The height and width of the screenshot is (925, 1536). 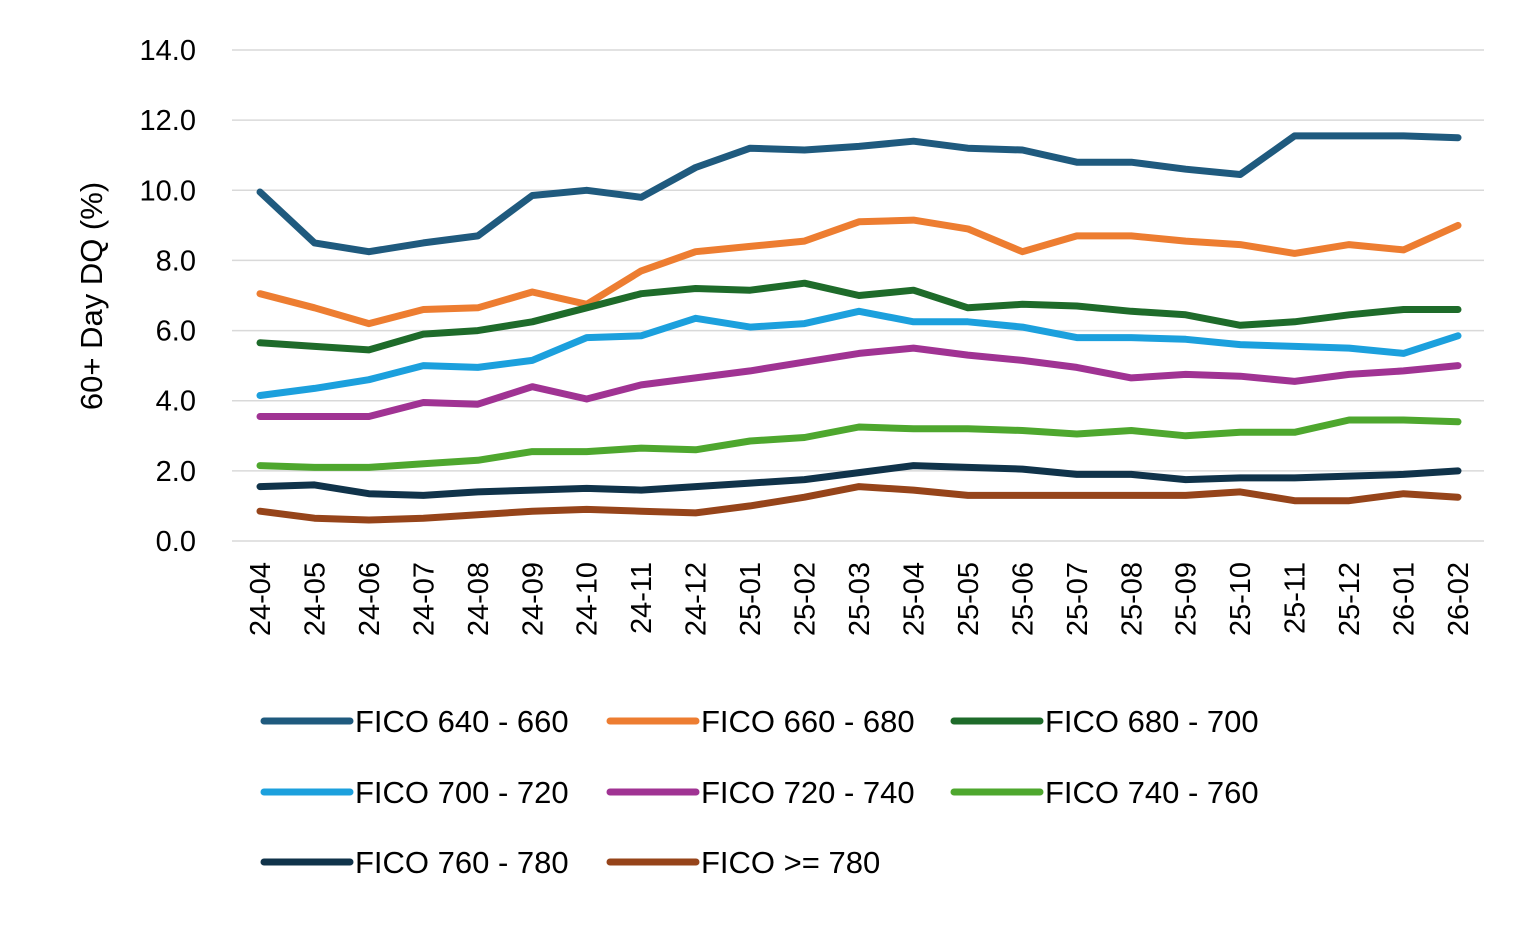 What do you see at coordinates (168, 296) in the screenshot?
I see `y-axis-tick-labels: 0.0 2.0 4.0 6.0 8.0 10.0 12.0 14.0` at bounding box center [168, 296].